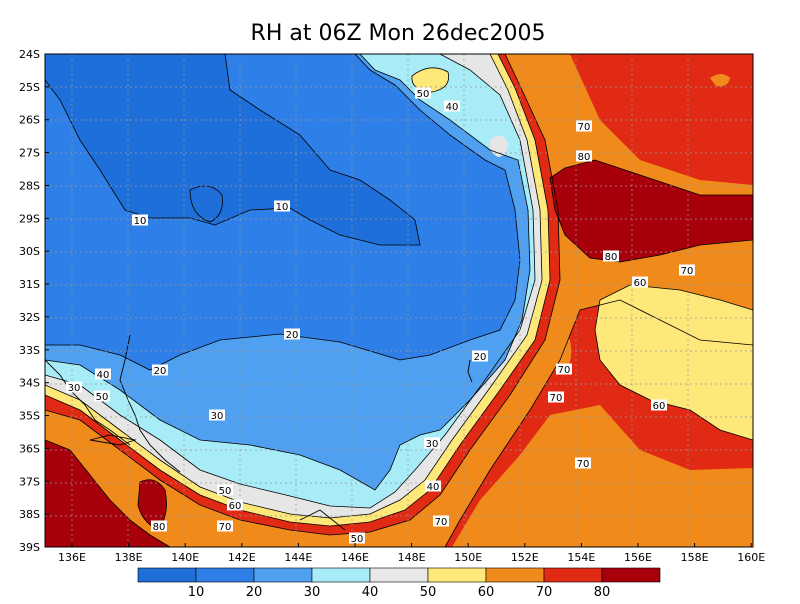  Describe the element at coordinates (525, 557) in the screenshot. I see `lon-tick-label: 152E` at that location.